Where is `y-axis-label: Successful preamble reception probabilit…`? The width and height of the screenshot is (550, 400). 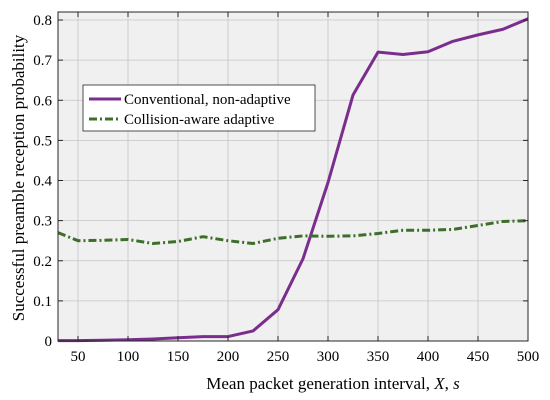 y-axis-label: Successful preamble reception probabilit… is located at coordinates (18, 177).